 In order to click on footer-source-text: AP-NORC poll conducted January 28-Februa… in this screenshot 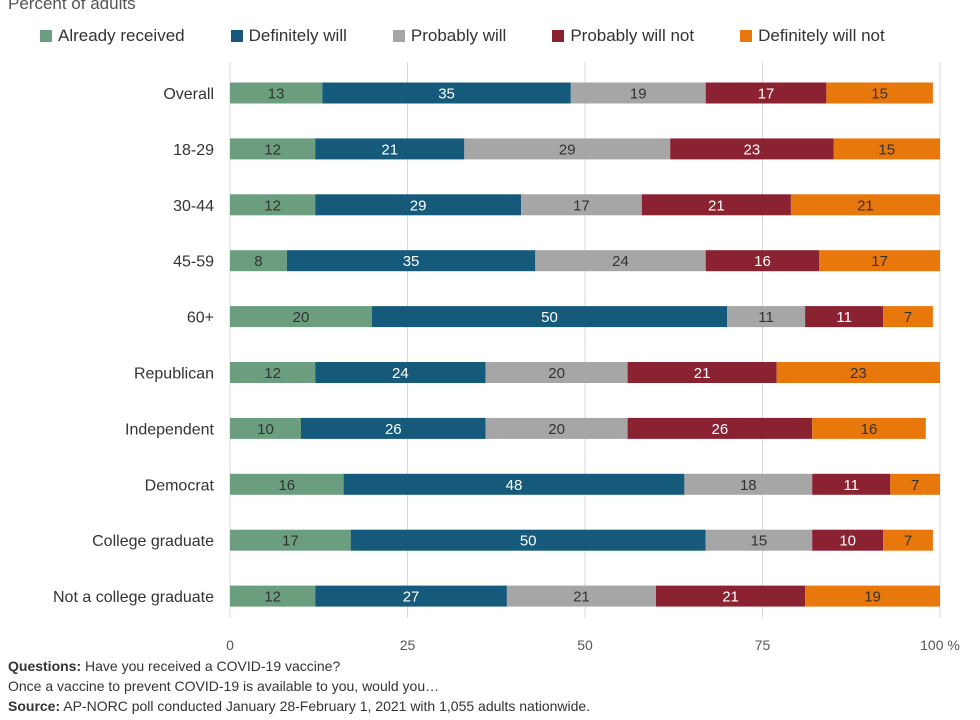, I will do `click(327, 706)`.